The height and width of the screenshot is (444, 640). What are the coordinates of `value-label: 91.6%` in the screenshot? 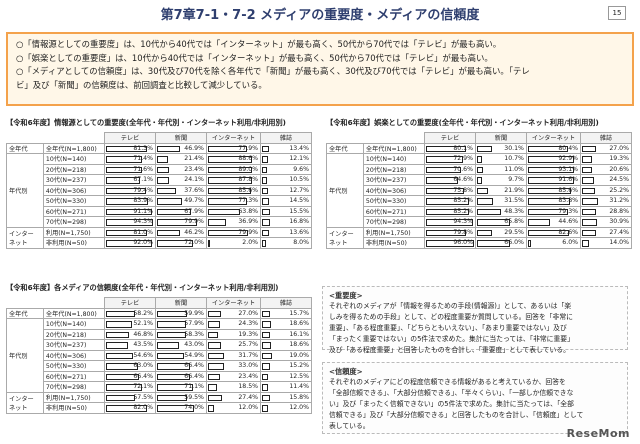 It's located at (568, 180).